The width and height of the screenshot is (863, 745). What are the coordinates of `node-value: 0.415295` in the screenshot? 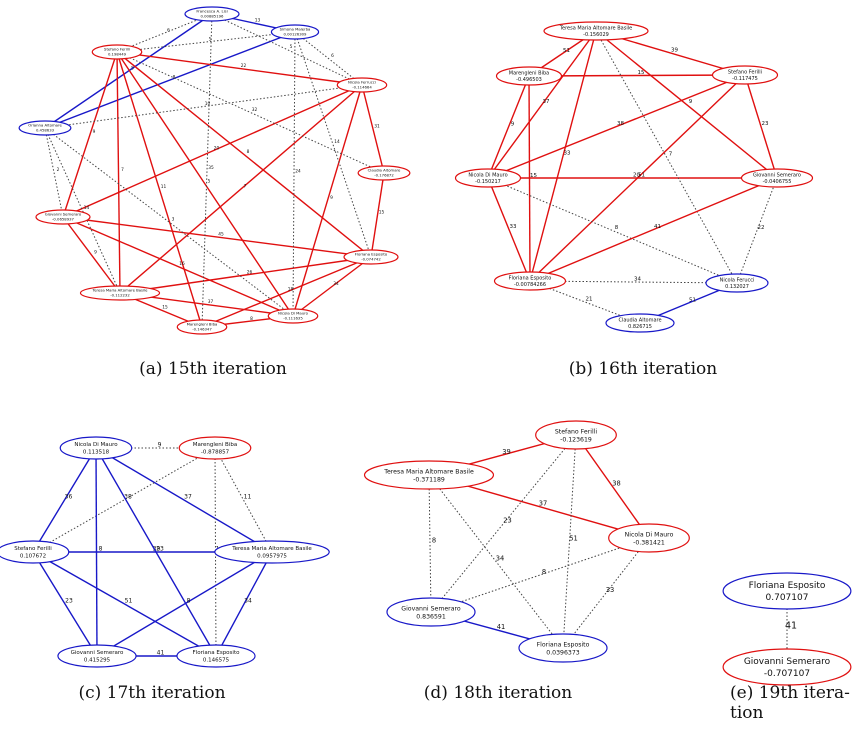 It's located at (97, 660).